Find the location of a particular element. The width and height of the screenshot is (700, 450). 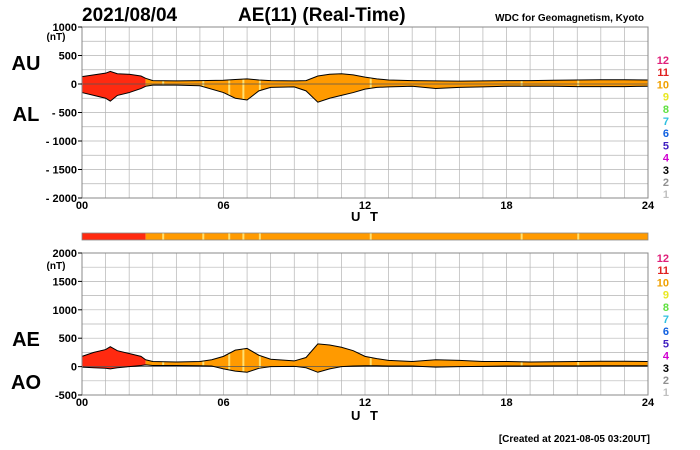

au-al-y-ticks: 1000 500 0 - 500 - 1000 - 1500 - 2000 is located at coordinates (64, 113).